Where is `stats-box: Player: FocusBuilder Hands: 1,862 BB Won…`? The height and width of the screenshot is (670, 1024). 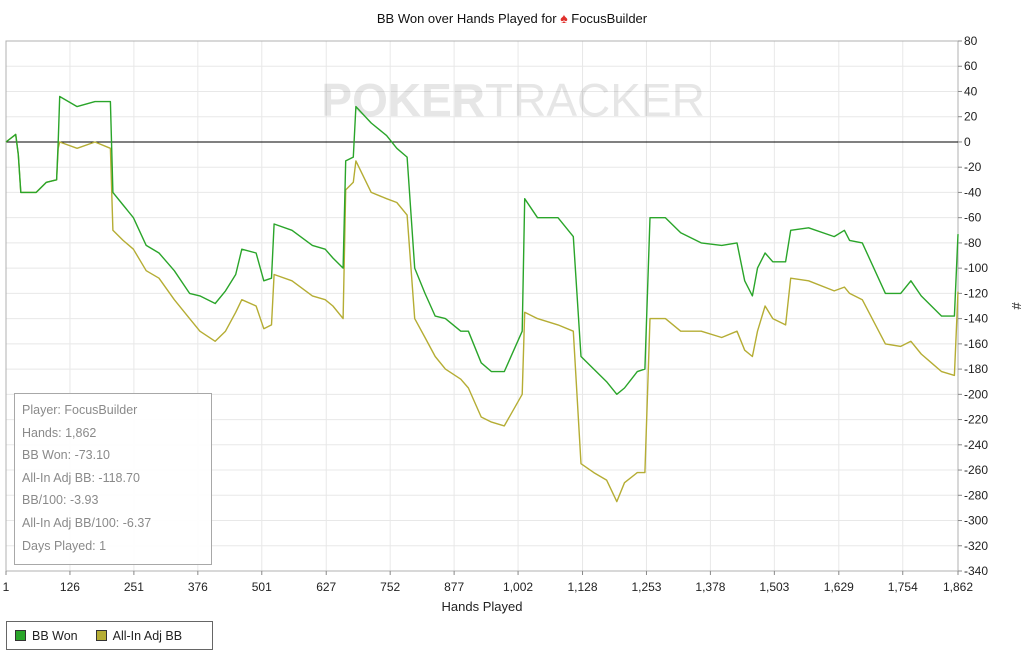 stats-box: Player: FocusBuilder Hands: 1,862 BB Won… is located at coordinates (113, 479).